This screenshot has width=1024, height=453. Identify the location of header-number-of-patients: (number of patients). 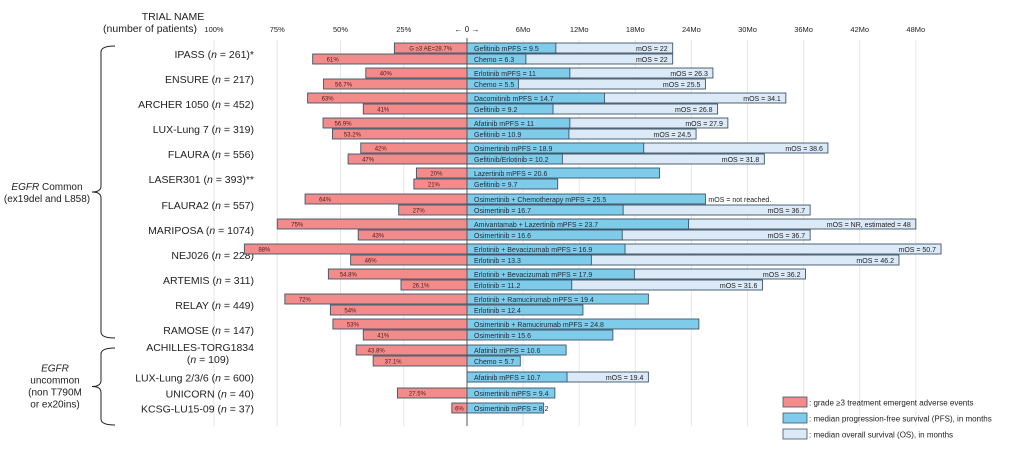
(150, 29).